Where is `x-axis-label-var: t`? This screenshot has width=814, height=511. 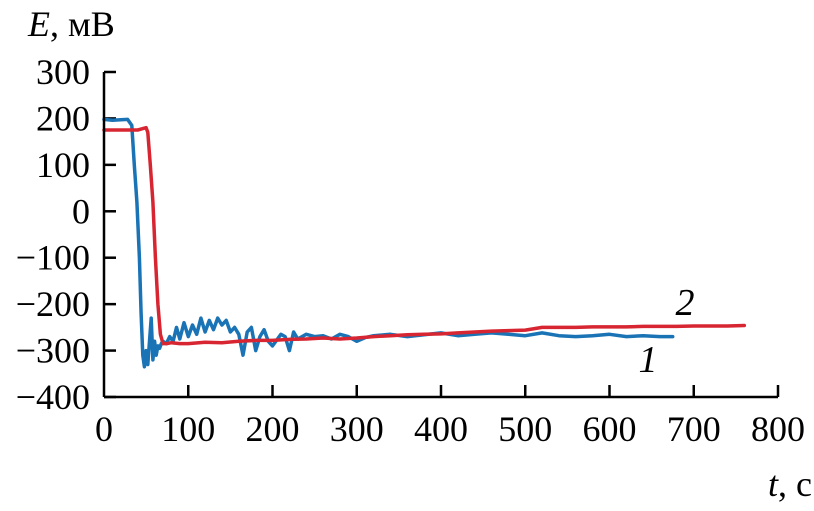
x-axis-label-var: t is located at coordinates (773, 484).